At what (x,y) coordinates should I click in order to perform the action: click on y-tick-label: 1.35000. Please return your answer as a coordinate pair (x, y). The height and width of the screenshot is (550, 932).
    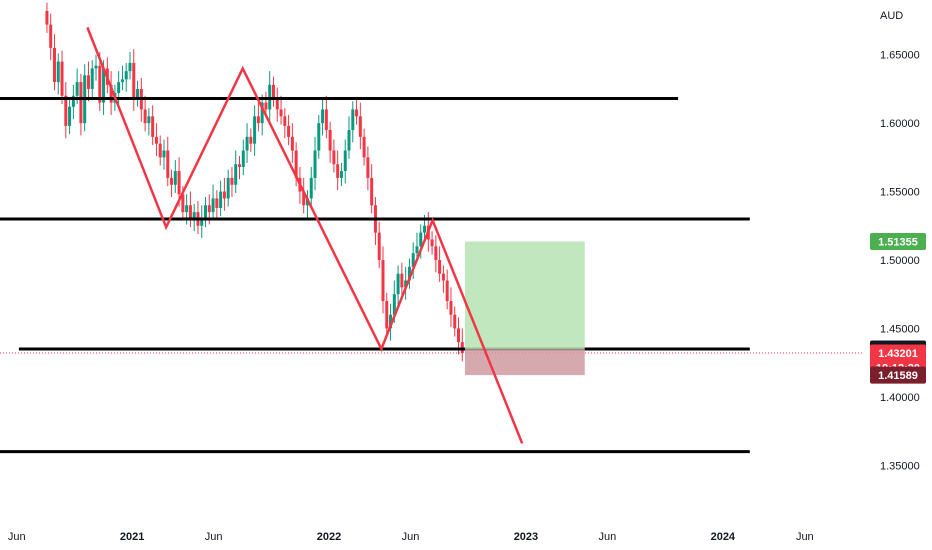
    Looking at the image, I should click on (900, 466).